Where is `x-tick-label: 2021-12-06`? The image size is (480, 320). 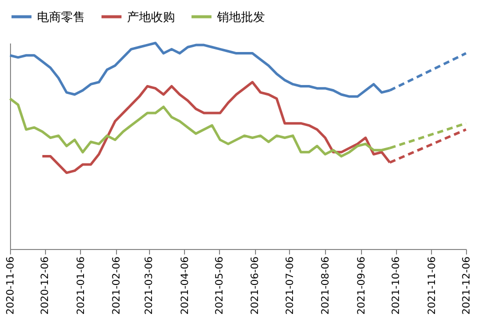 x-tick-label: 2021-12-06 is located at coordinates (467, 285).